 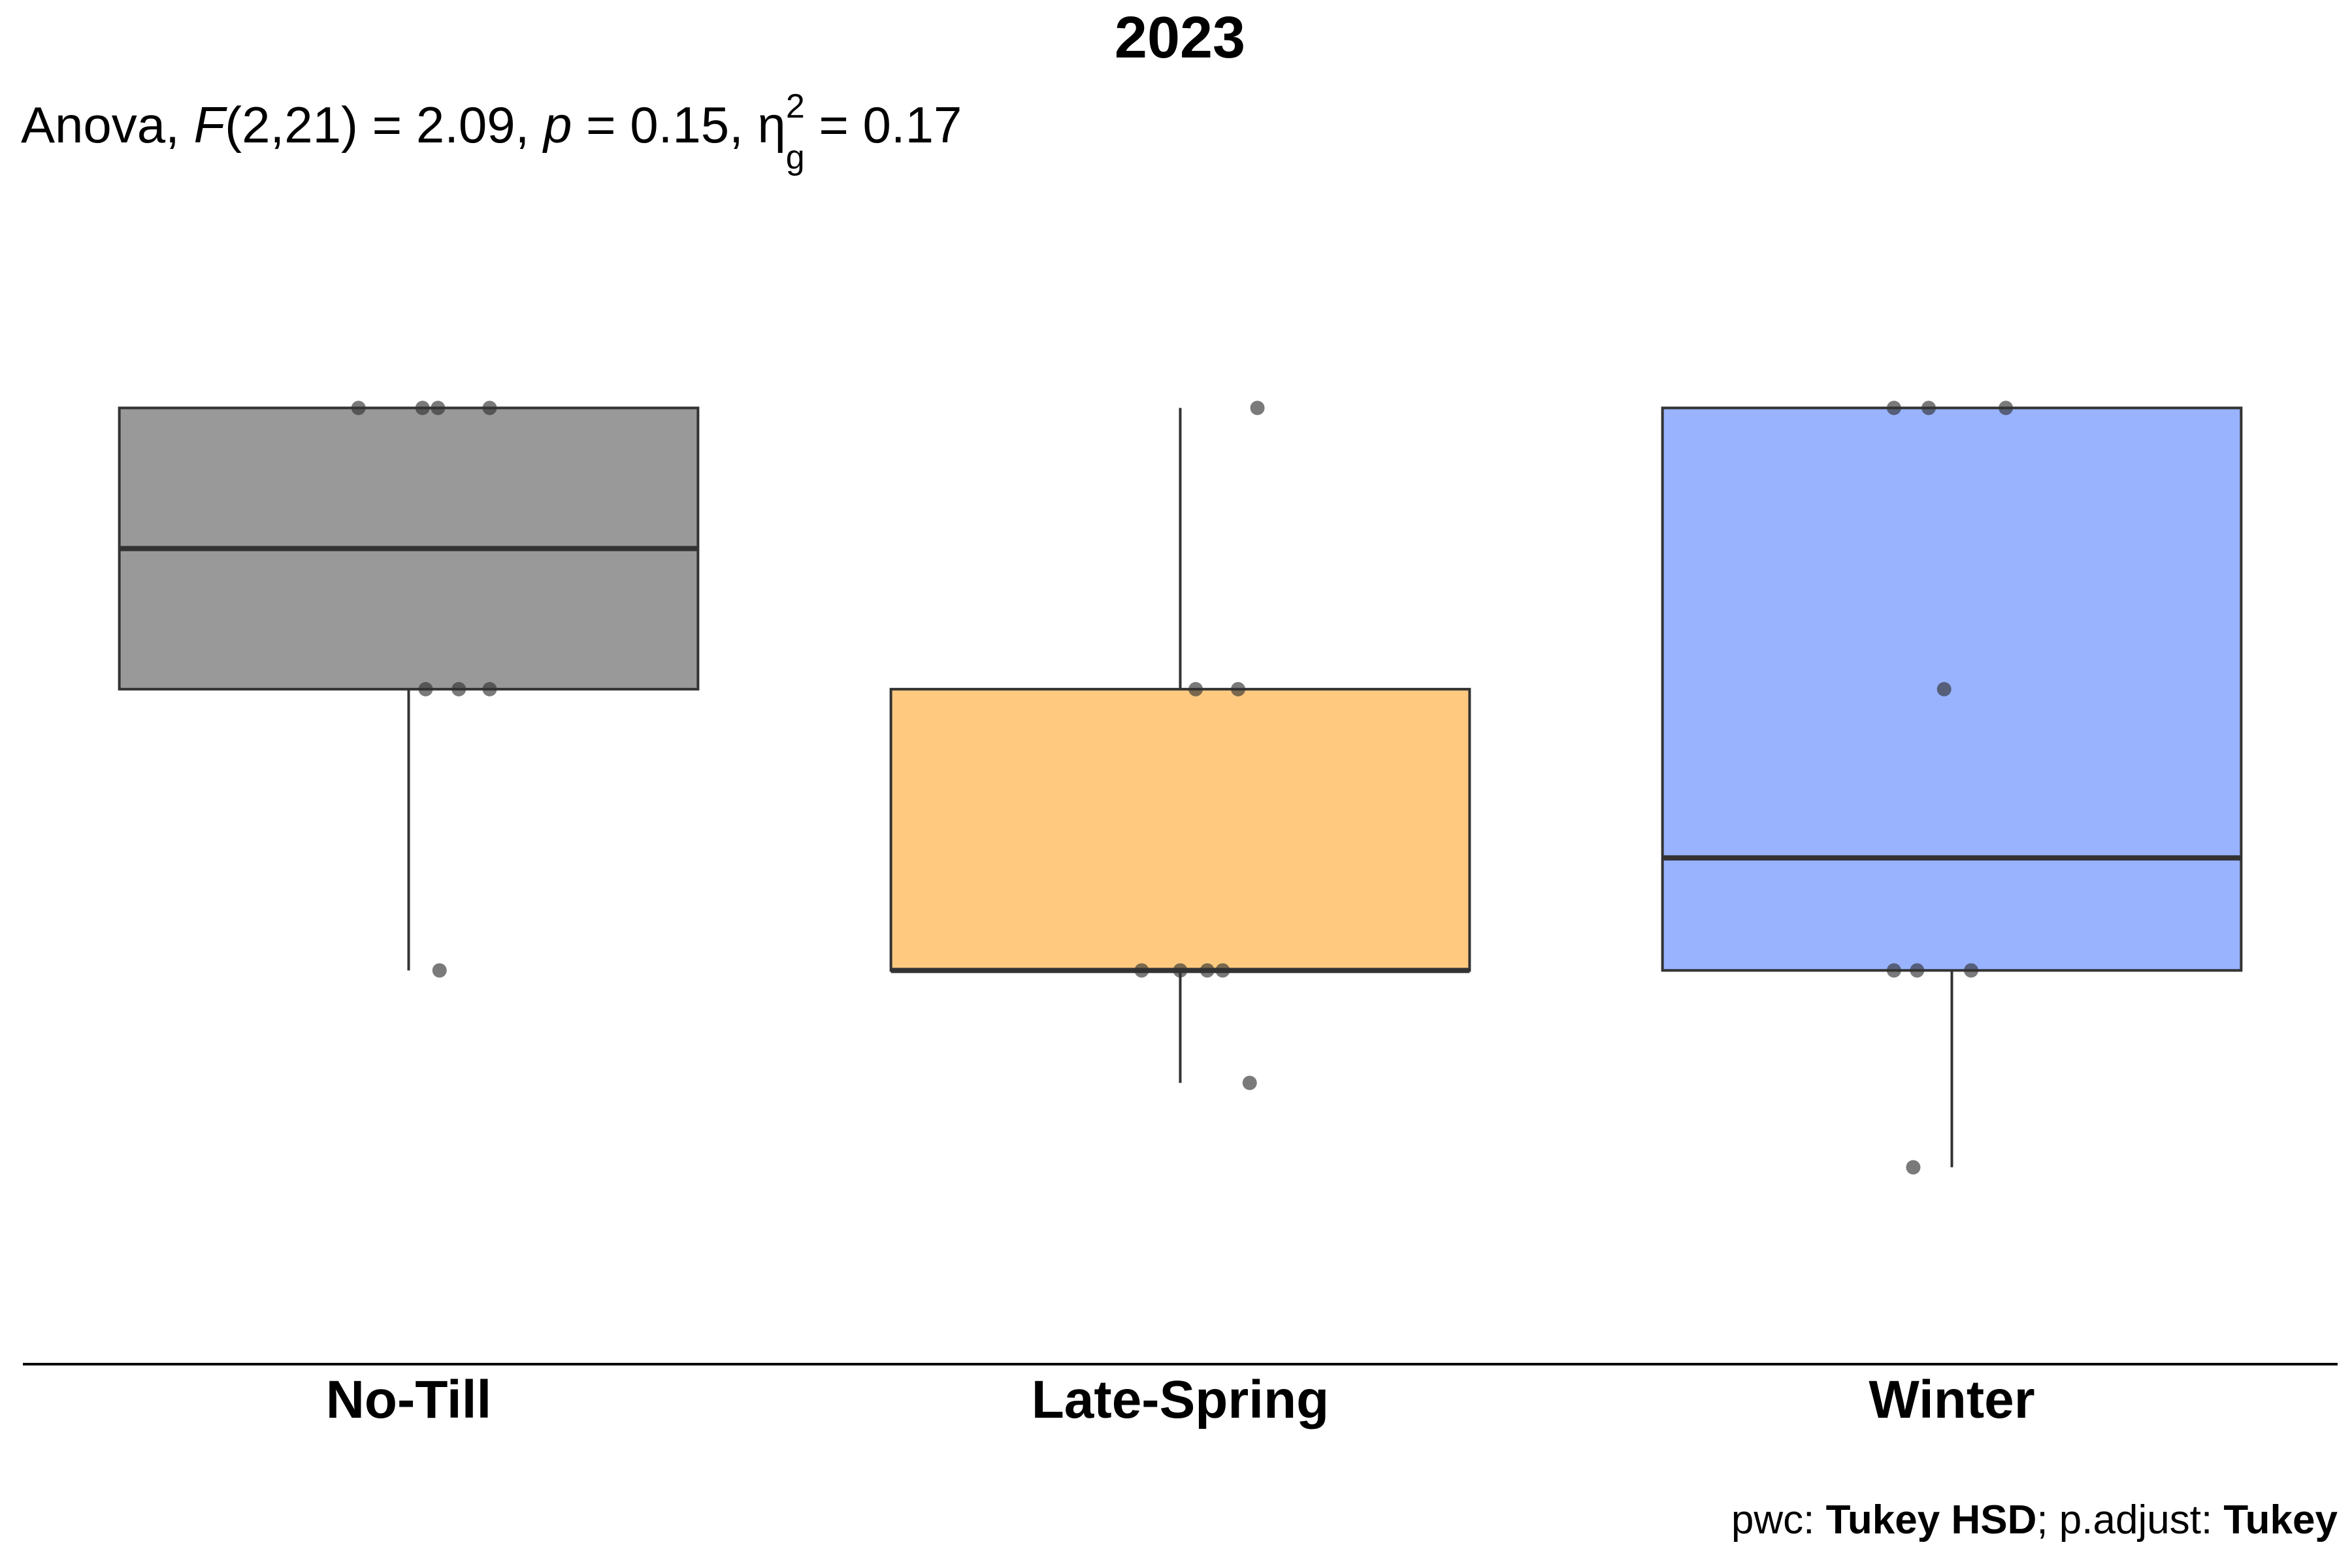 I want to click on caption-pwc-label: pwc:, so click(x=1778, y=1520).